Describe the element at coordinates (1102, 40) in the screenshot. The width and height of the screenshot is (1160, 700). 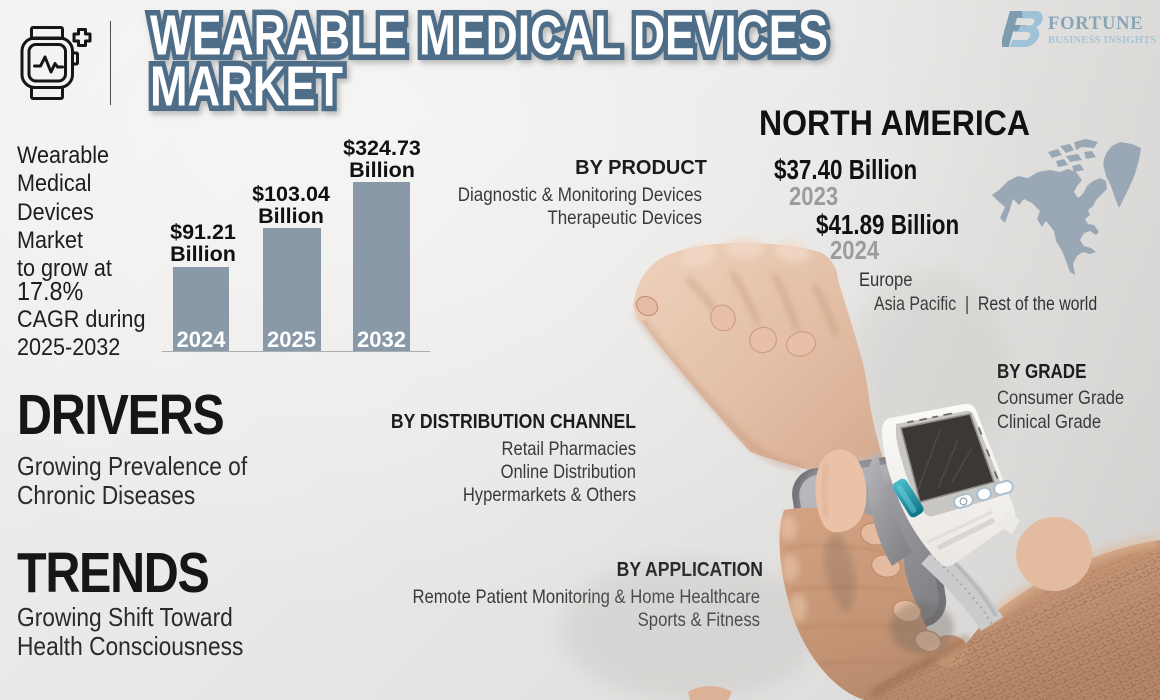
I see `svg-text: BUSINESS INSIGHTS` at that location.